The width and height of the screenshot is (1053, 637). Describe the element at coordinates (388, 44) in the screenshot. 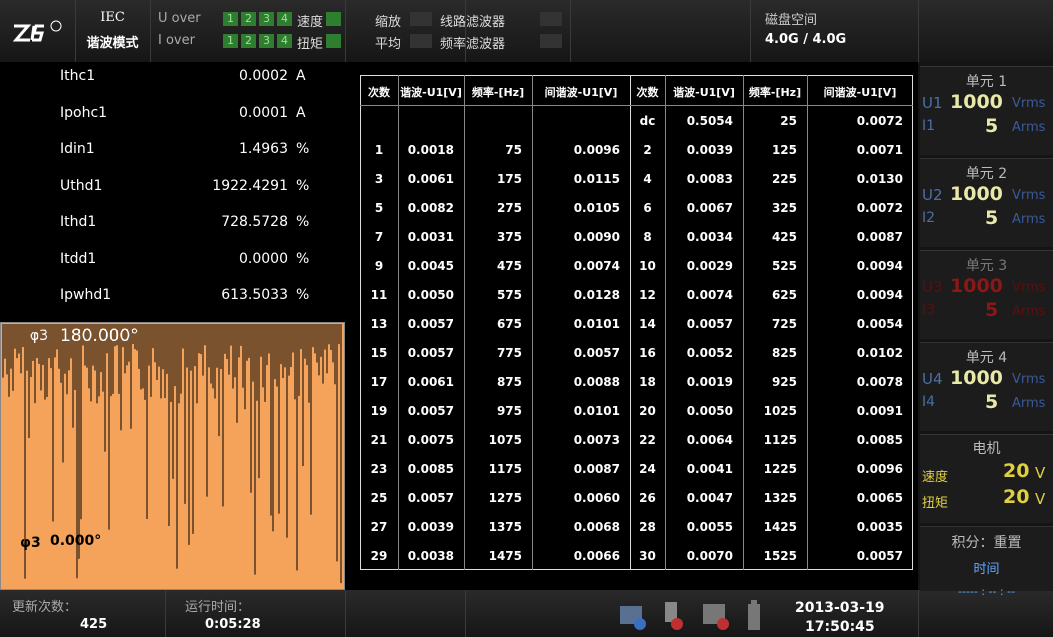

I see `average-label: 平均` at that location.